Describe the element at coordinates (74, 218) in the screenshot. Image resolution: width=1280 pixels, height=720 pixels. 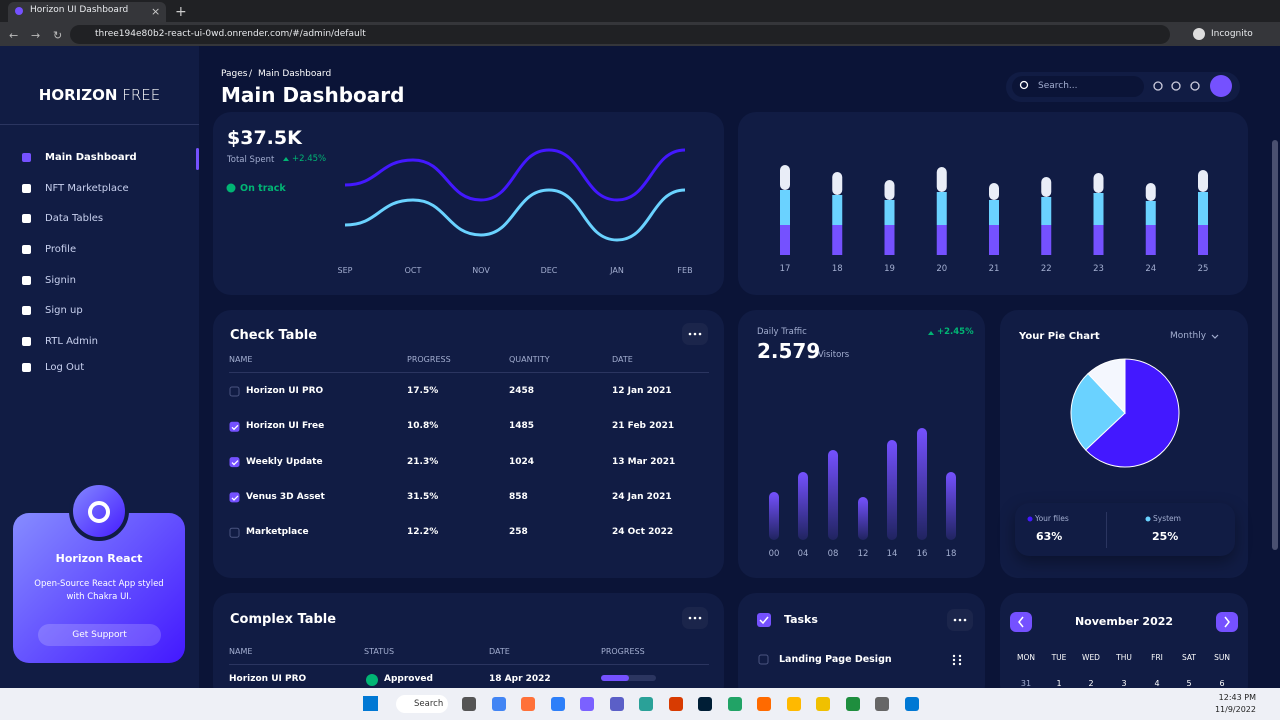
I see `nav-item: Data Tables` at that location.